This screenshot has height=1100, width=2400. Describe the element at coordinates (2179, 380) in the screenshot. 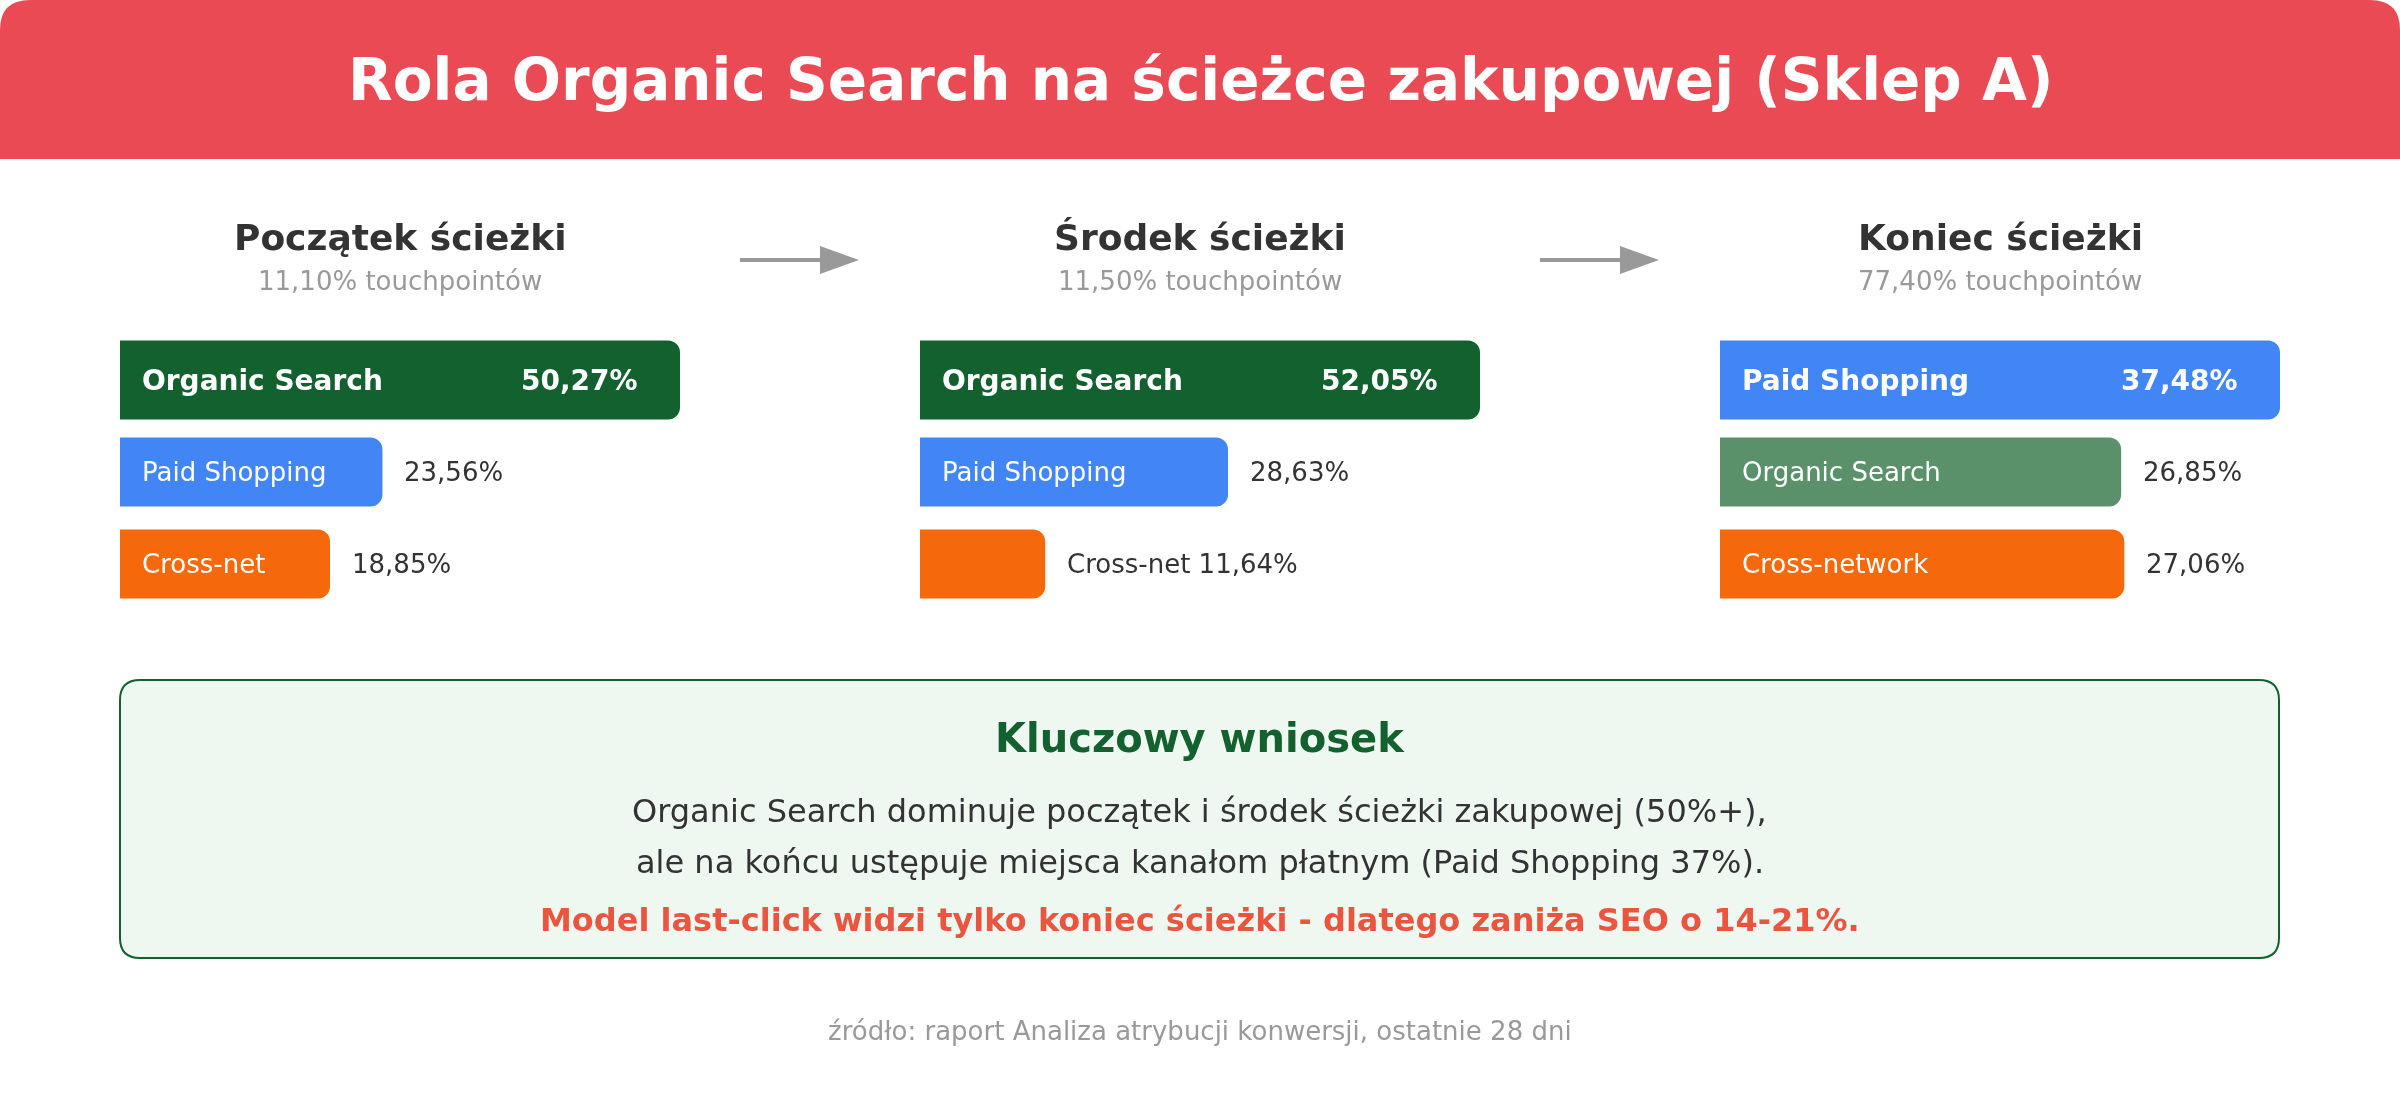

I see `data-label: 37,48%` at that location.